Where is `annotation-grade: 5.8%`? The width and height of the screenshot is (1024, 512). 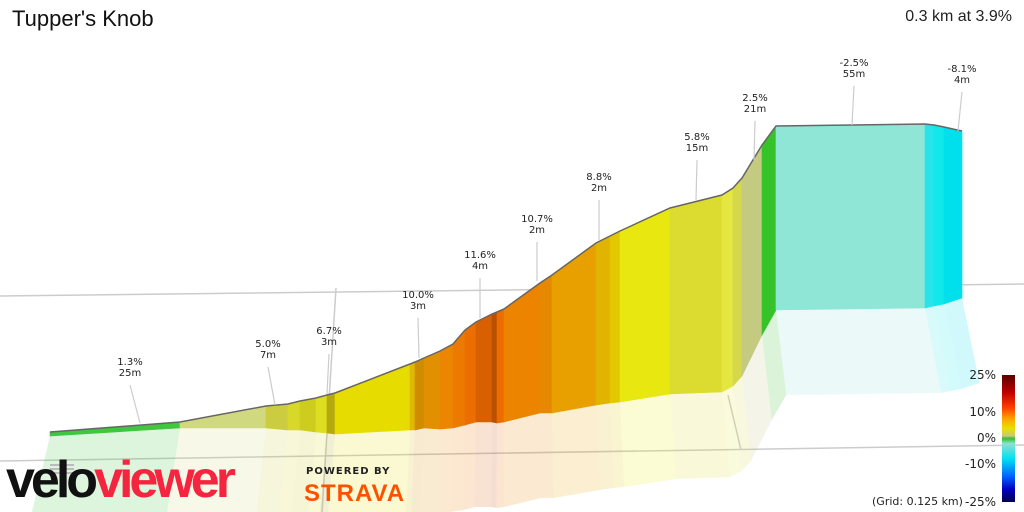 annotation-grade: 5.8% is located at coordinates (696, 137).